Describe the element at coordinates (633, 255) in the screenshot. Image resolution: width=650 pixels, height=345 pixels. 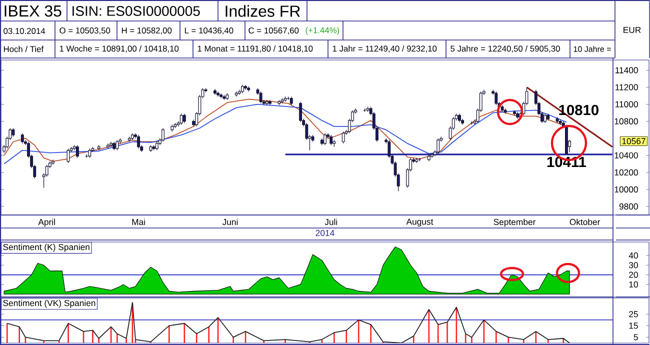
I see `y-tick-label: 40` at that location.